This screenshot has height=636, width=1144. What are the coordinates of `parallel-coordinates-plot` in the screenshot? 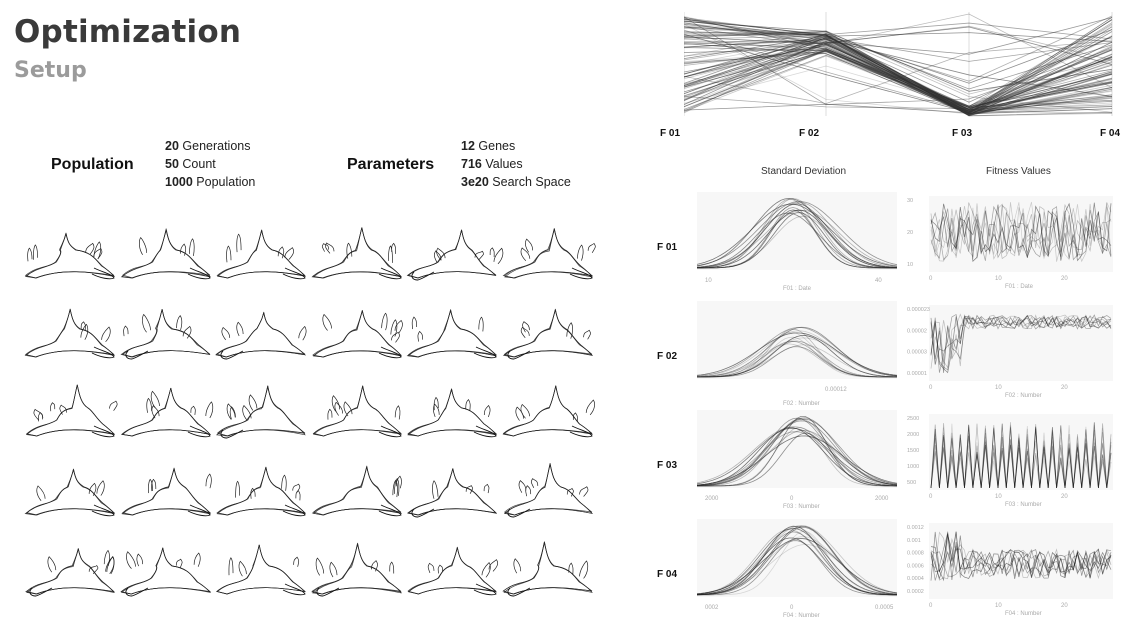 It's located at (898, 64).